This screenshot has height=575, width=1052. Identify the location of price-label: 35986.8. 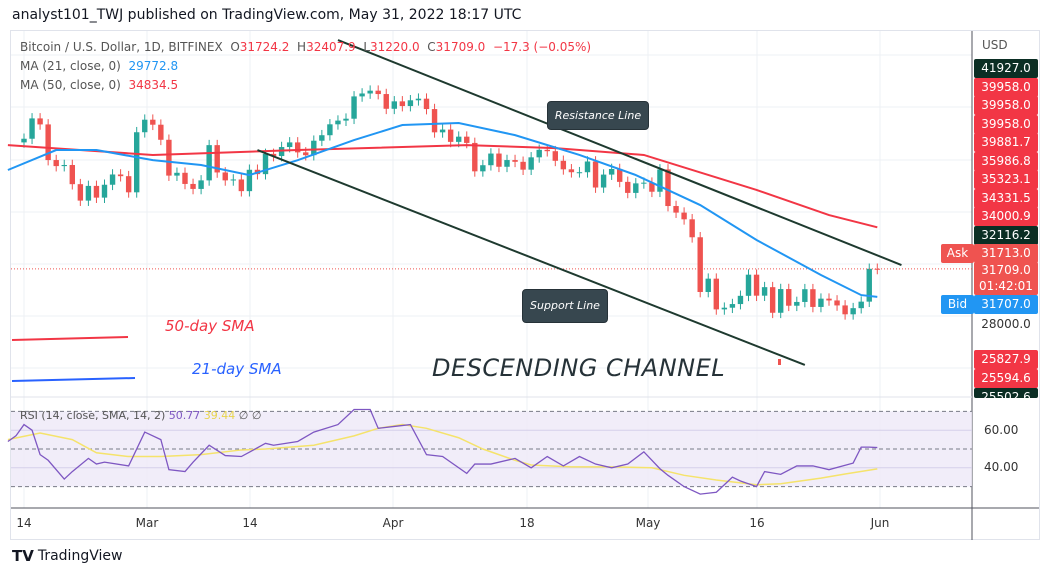
(1006, 161).